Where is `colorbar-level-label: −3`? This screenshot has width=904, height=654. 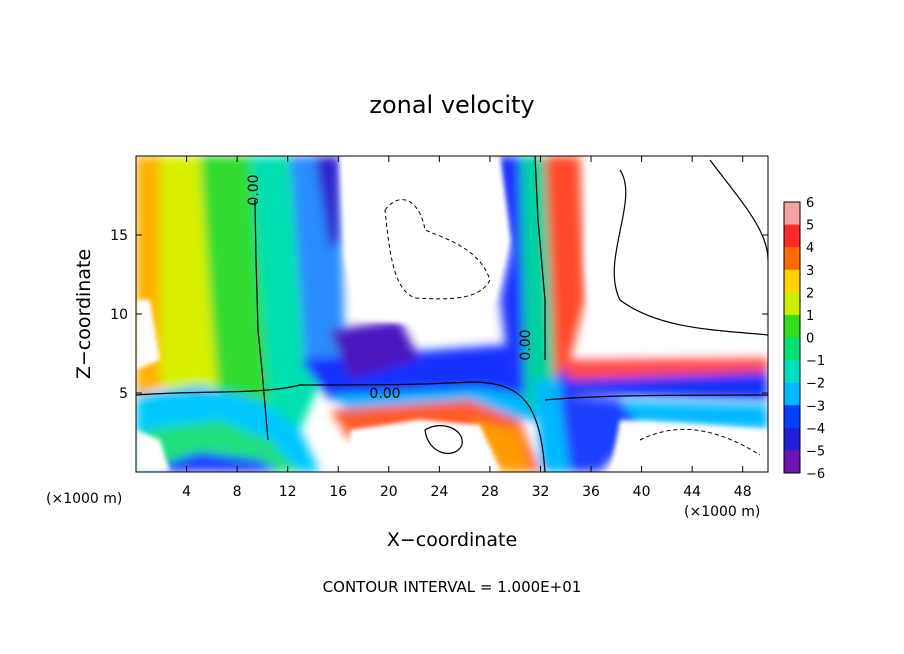 colorbar-level-label: −3 is located at coordinates (815, 406).